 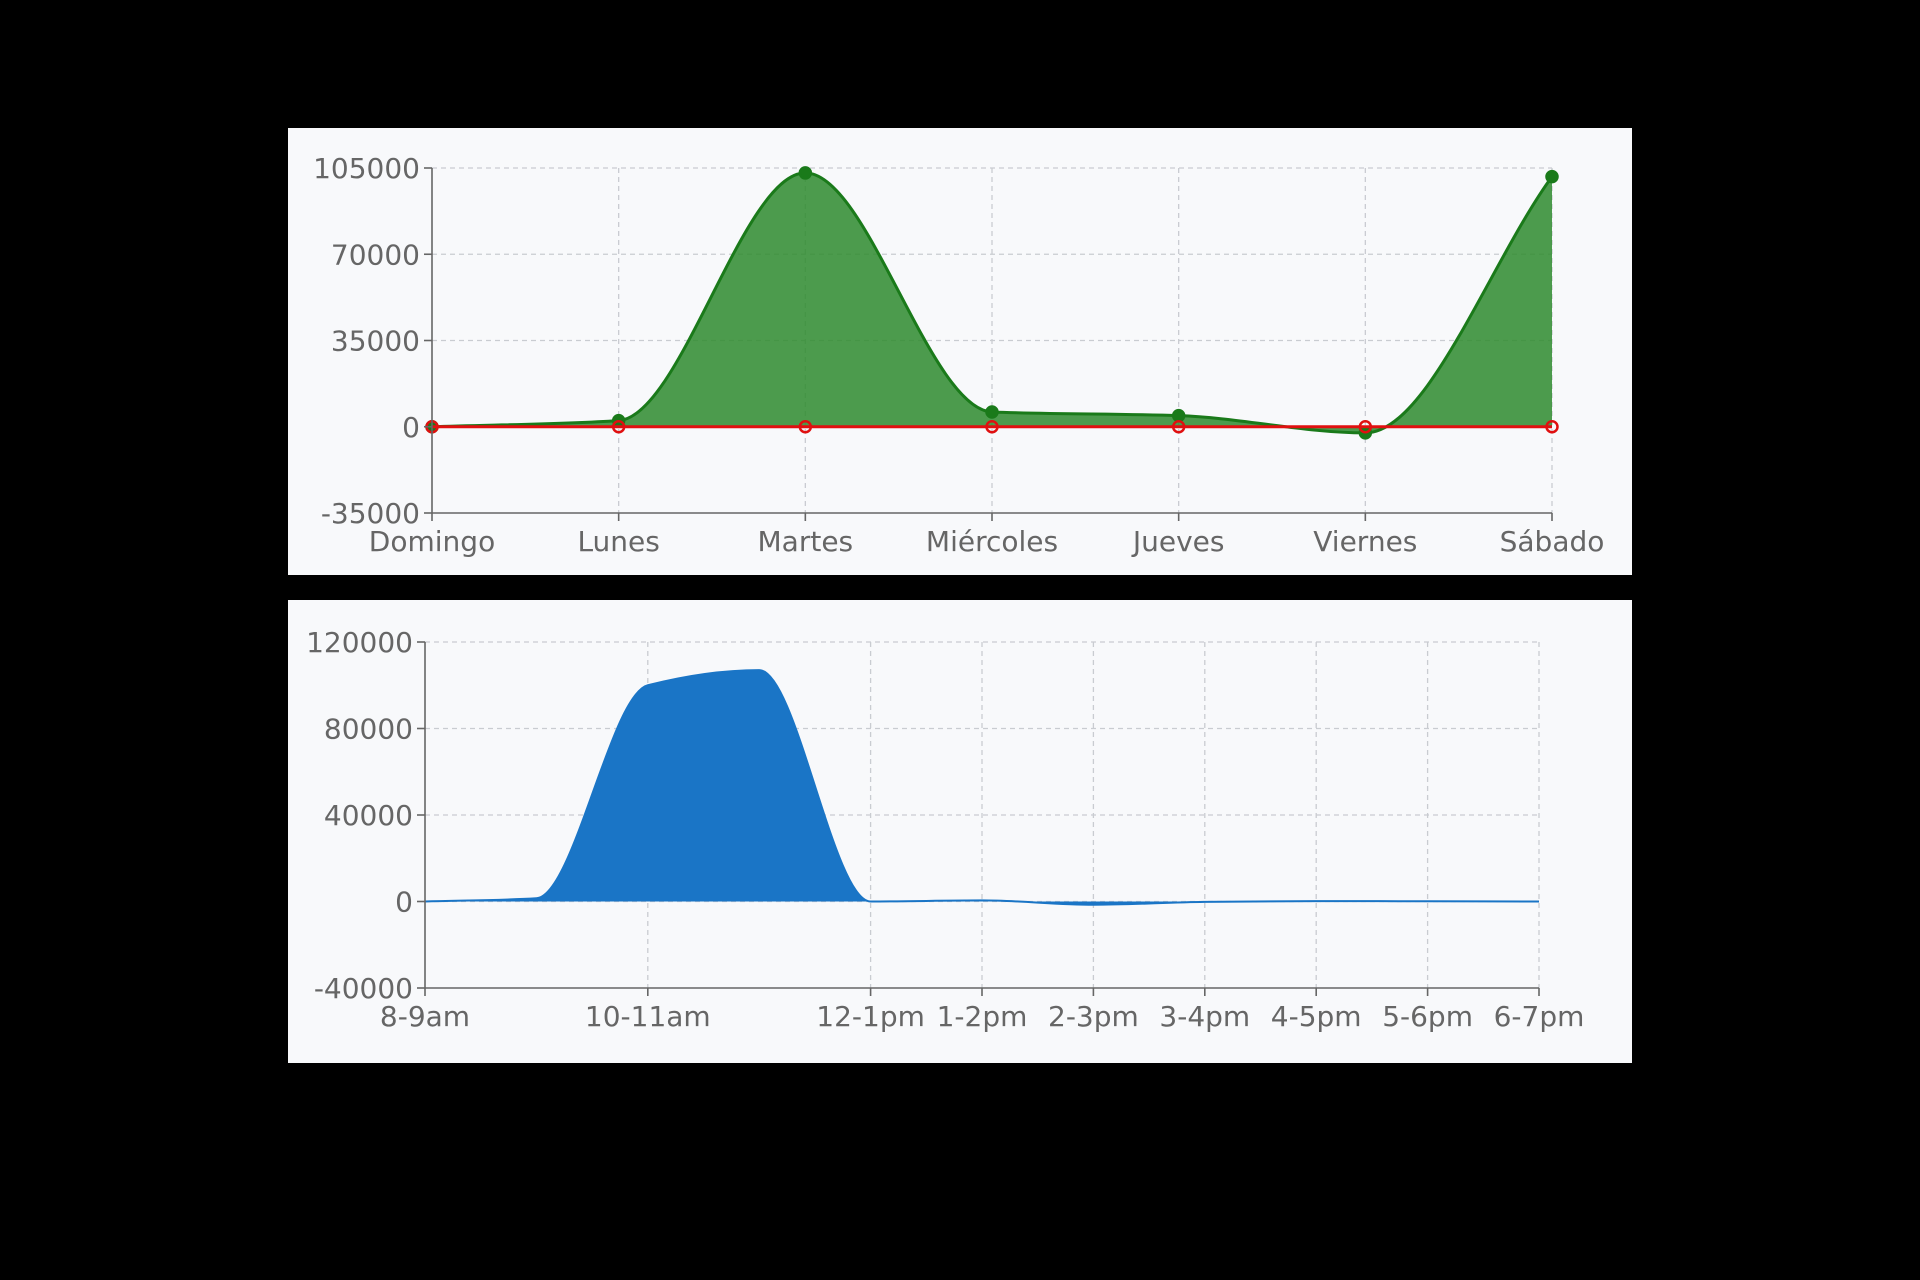 I want to click on x-tick-label: Jueves, so click(x=1178, y=541).